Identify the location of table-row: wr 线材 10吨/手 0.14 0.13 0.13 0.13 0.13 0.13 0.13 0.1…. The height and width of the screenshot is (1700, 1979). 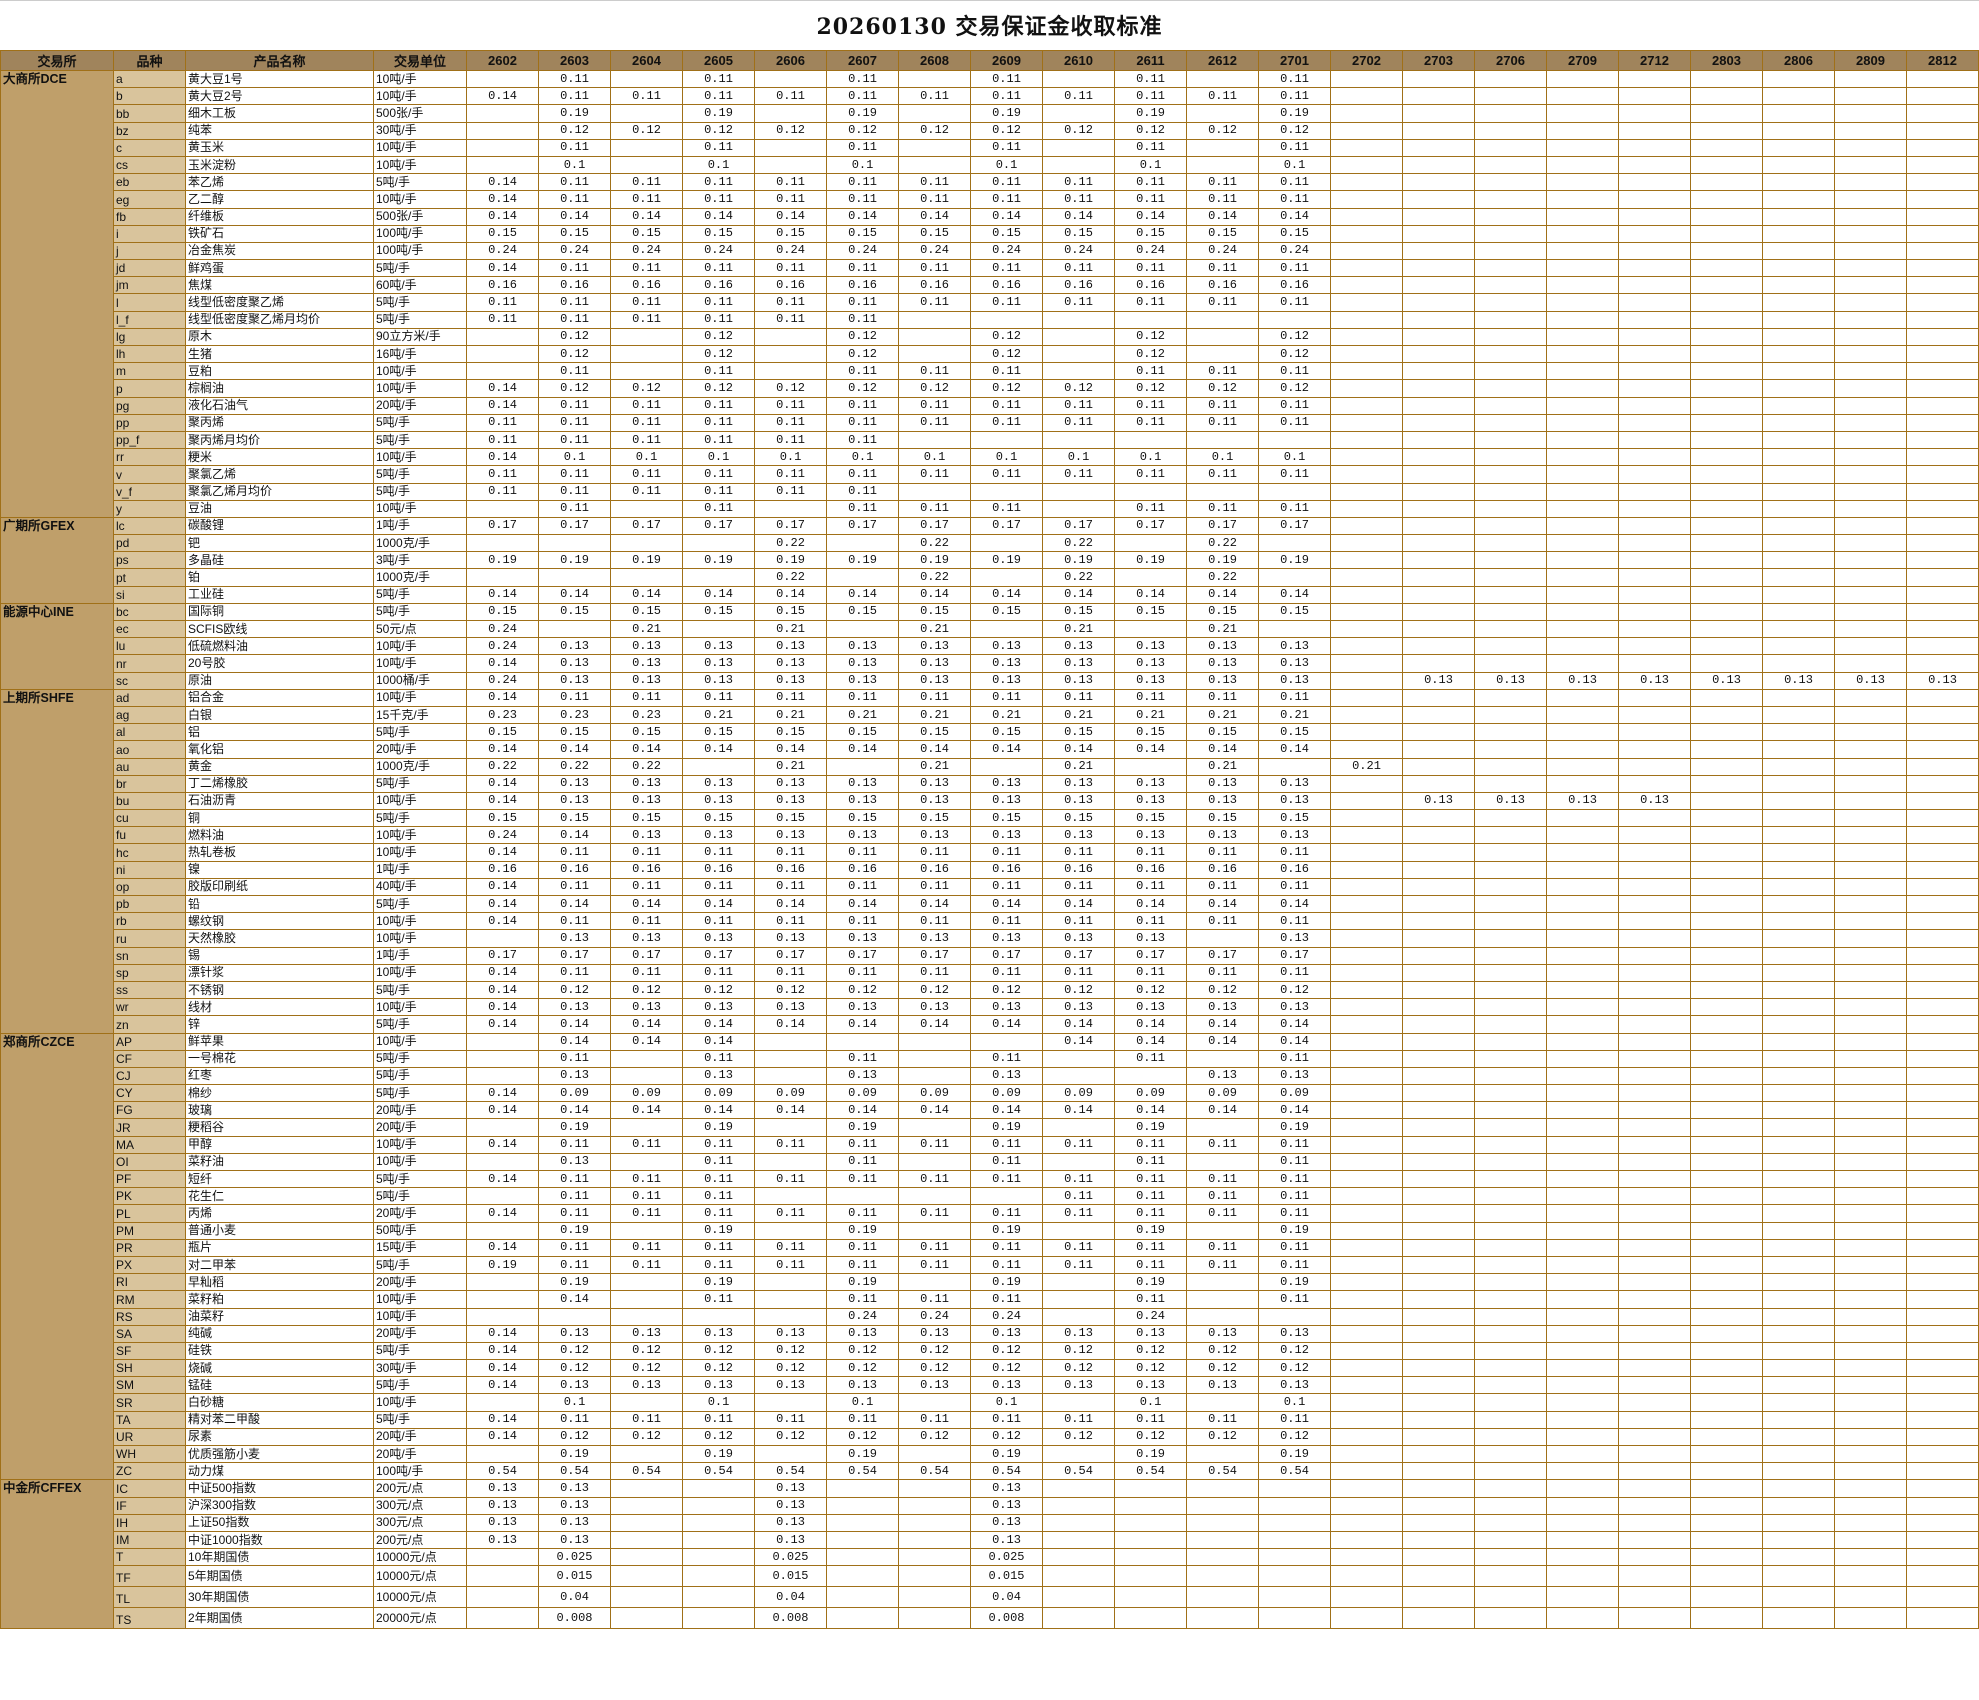
(990, 1007).